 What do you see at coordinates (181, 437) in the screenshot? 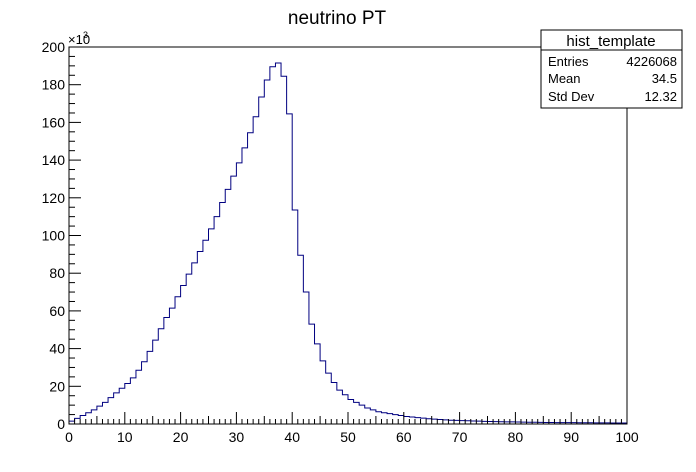
I see `x-tick-label: 20` at bounding box center [181, 437].